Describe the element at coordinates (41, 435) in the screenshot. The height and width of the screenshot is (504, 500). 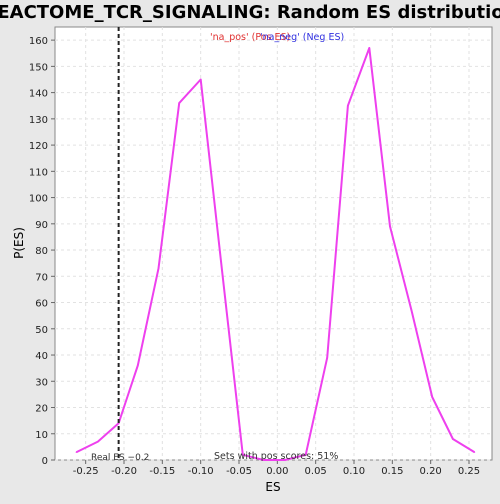
I see `y-tick-label: 10` at that location.